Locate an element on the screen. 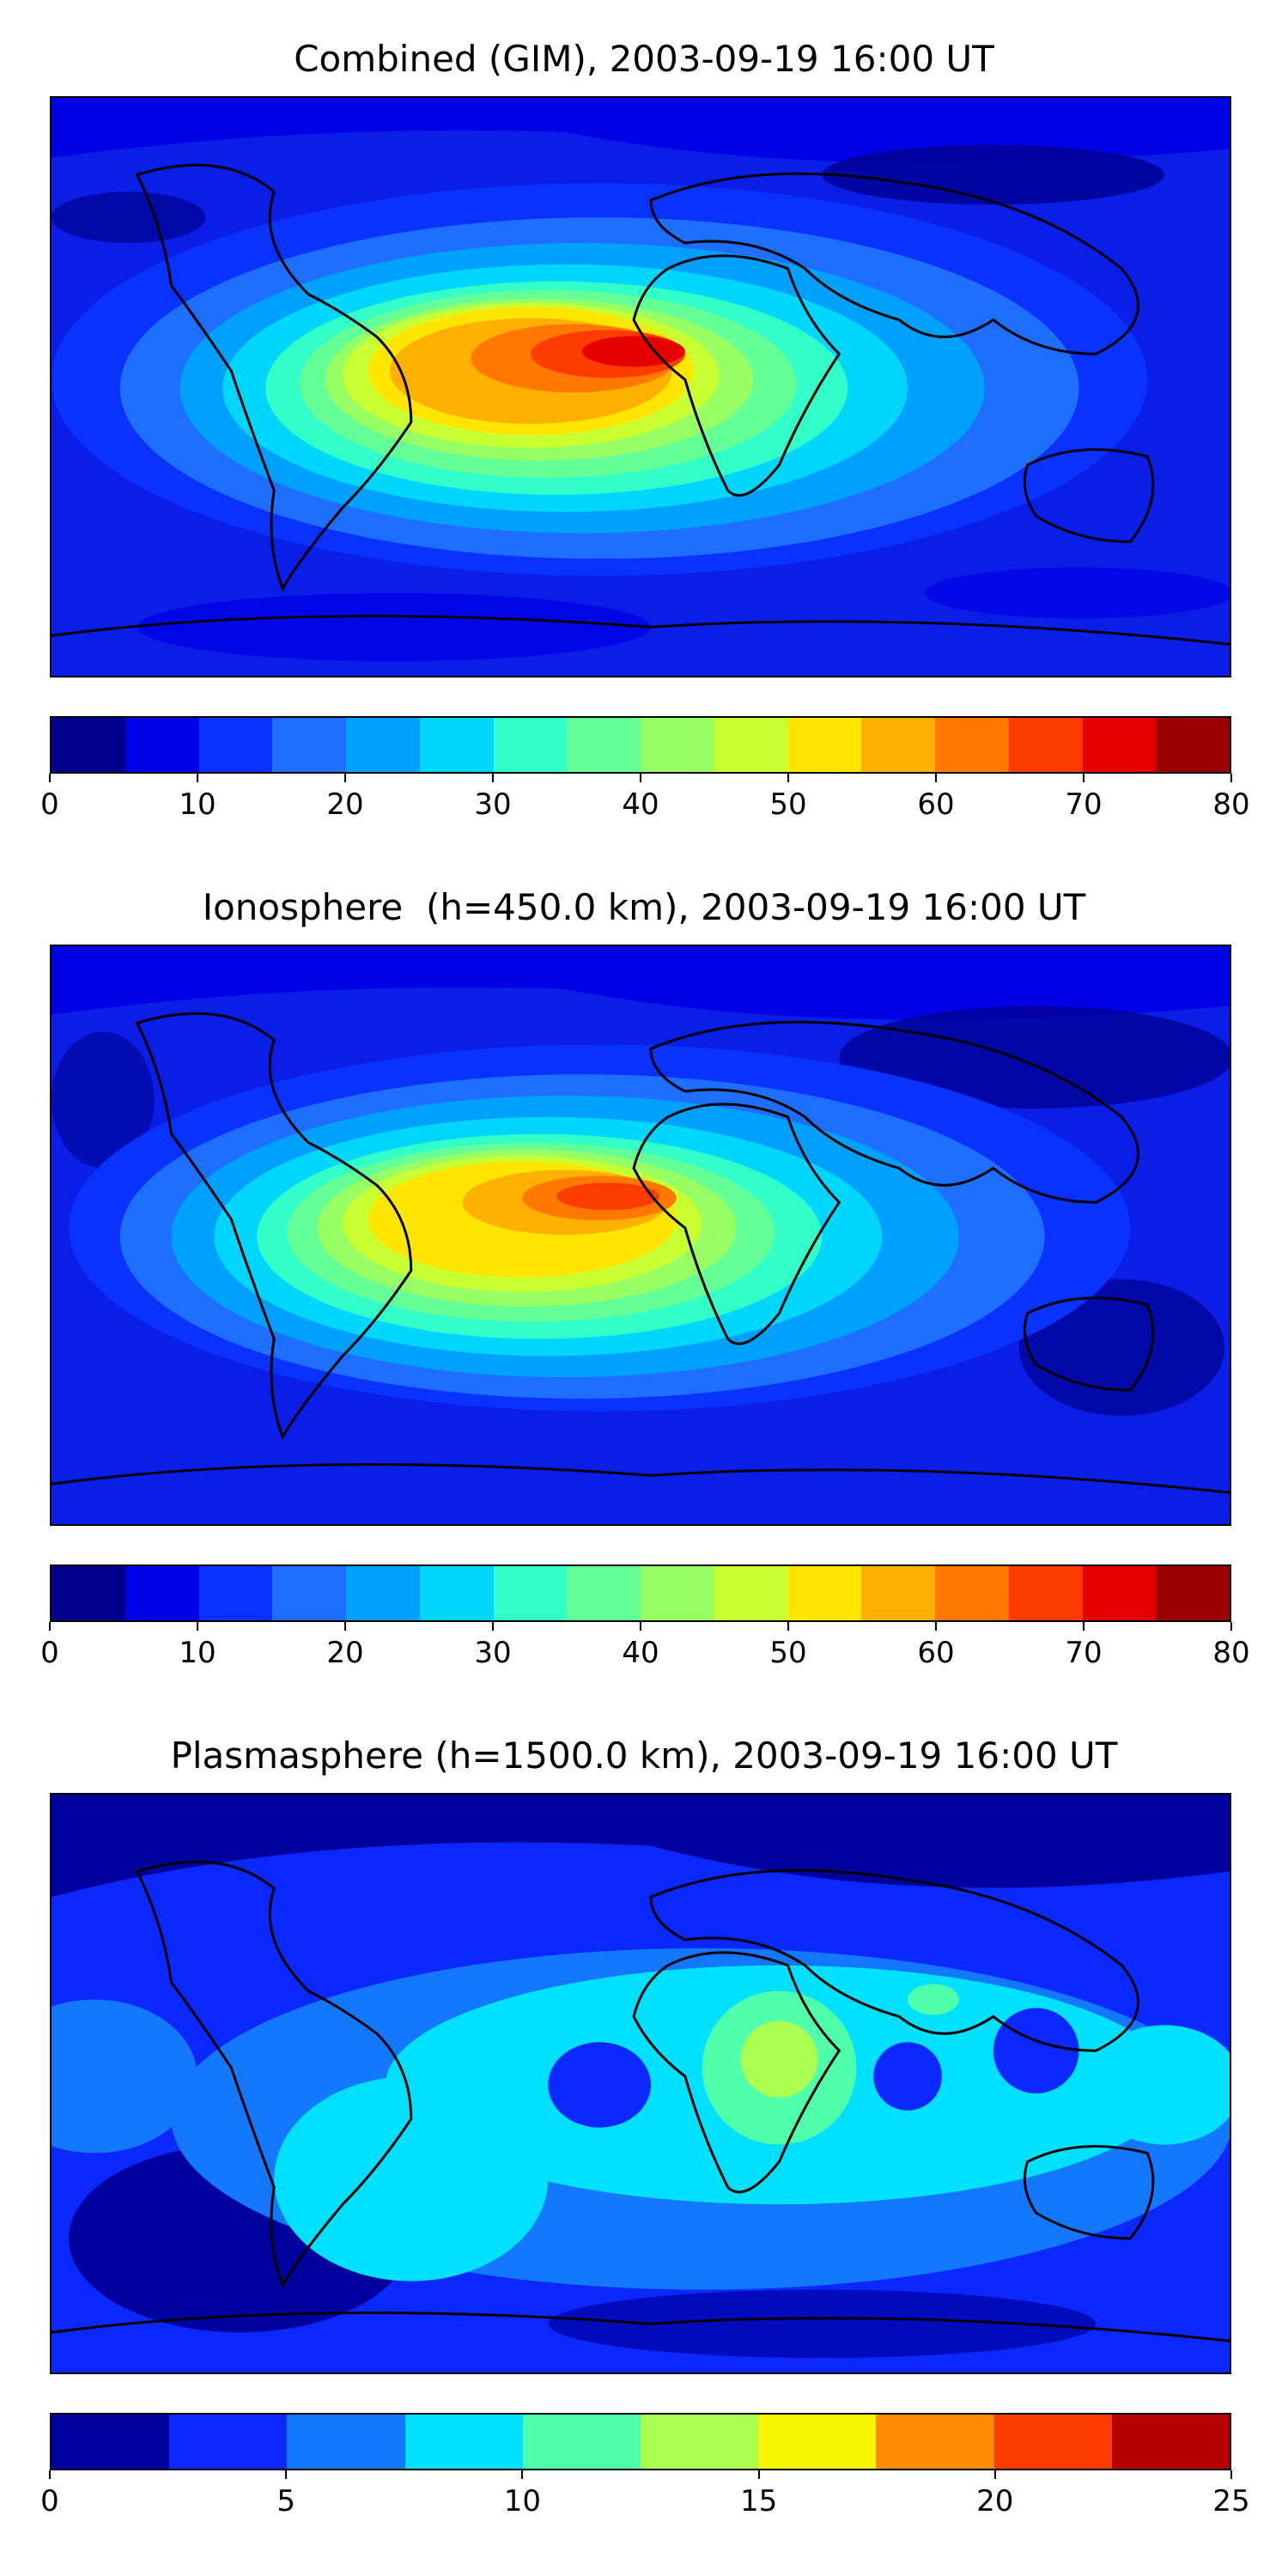 The width and height of the screenshot is (1288, 2576). panel-3-colorbar is located at coordinates (640, 2441).